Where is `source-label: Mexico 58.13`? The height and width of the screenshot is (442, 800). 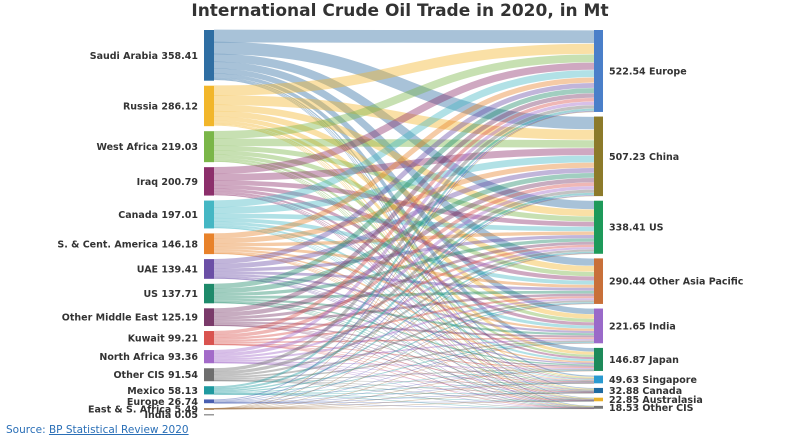 source-label: Mexico 58.13 is located at coordinates (162, 391).